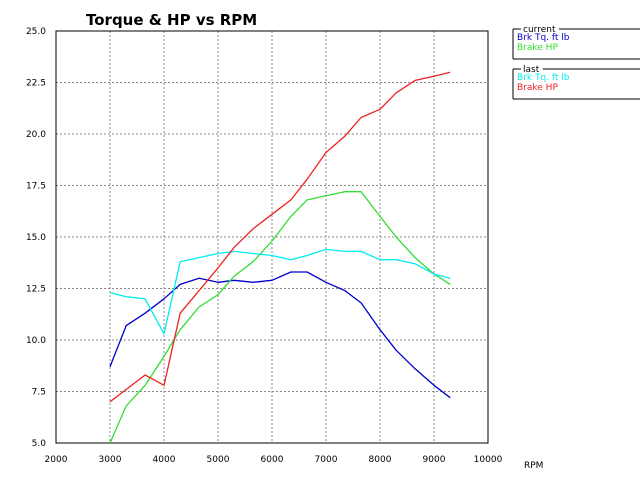 This screenshot has width=640, height=480. I want to click on x-axis-label: RPM, so click(533, 466).